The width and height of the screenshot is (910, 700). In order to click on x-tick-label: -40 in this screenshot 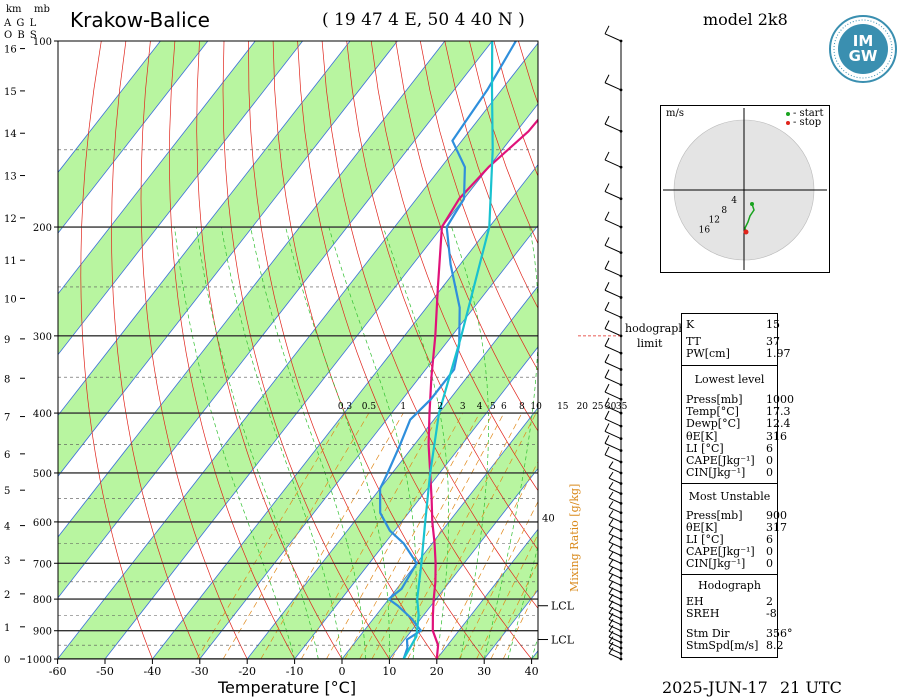, I will do `click(153, 671)`.